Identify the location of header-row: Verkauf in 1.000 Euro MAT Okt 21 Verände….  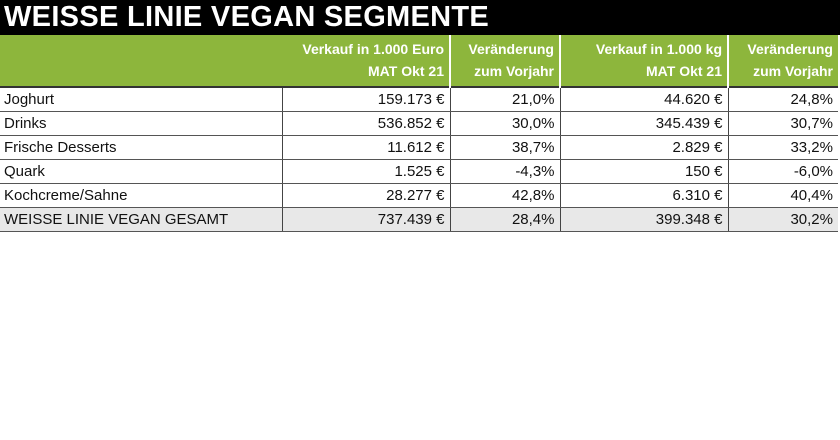
(419, 61).